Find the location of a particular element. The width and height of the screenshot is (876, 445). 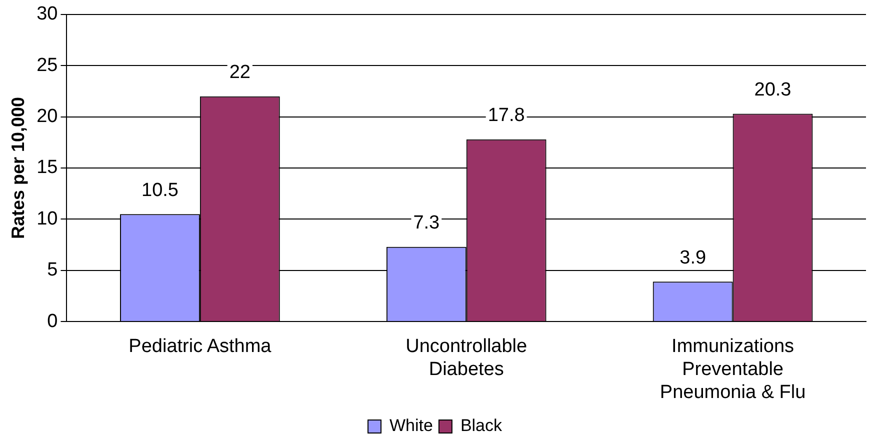

y-tick-label: 20 is located at coordinates (47, 117).